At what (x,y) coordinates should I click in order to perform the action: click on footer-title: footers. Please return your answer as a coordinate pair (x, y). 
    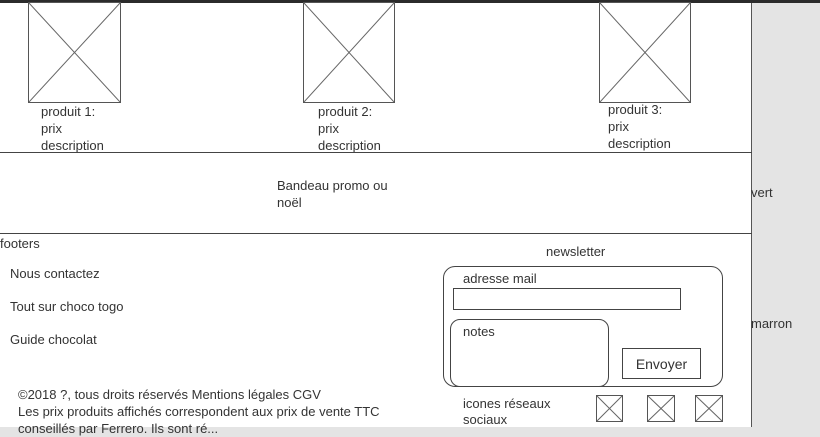
    Looking at the image, I should click on (20, 243).